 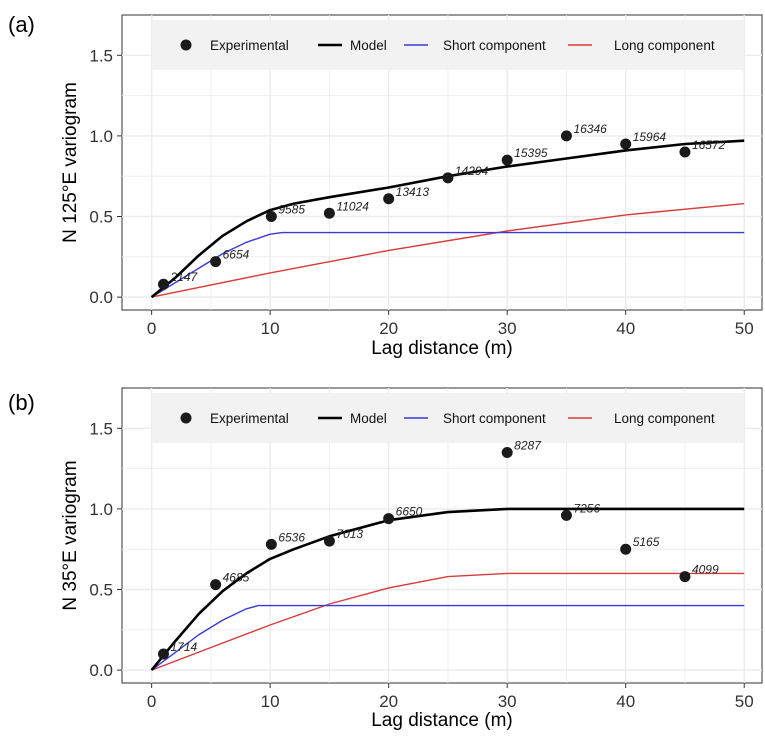 I want to click on data-point-label: 4099, so click(x=705, y=570).